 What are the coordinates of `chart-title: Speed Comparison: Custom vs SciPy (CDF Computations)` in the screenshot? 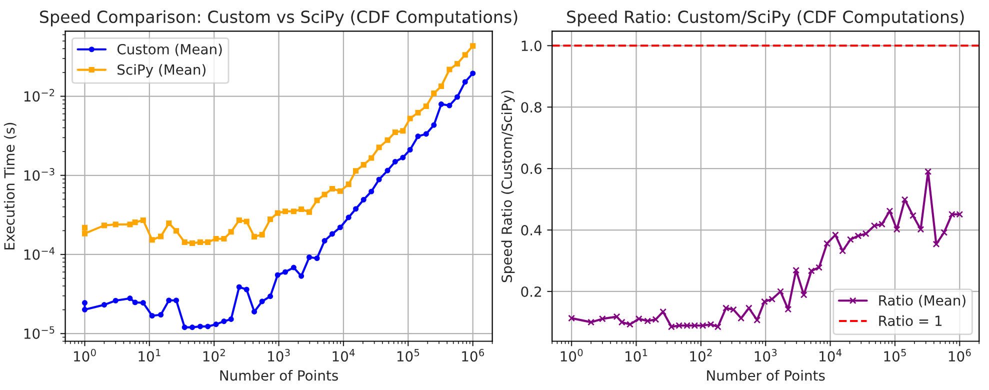 It's located at (279, 18).